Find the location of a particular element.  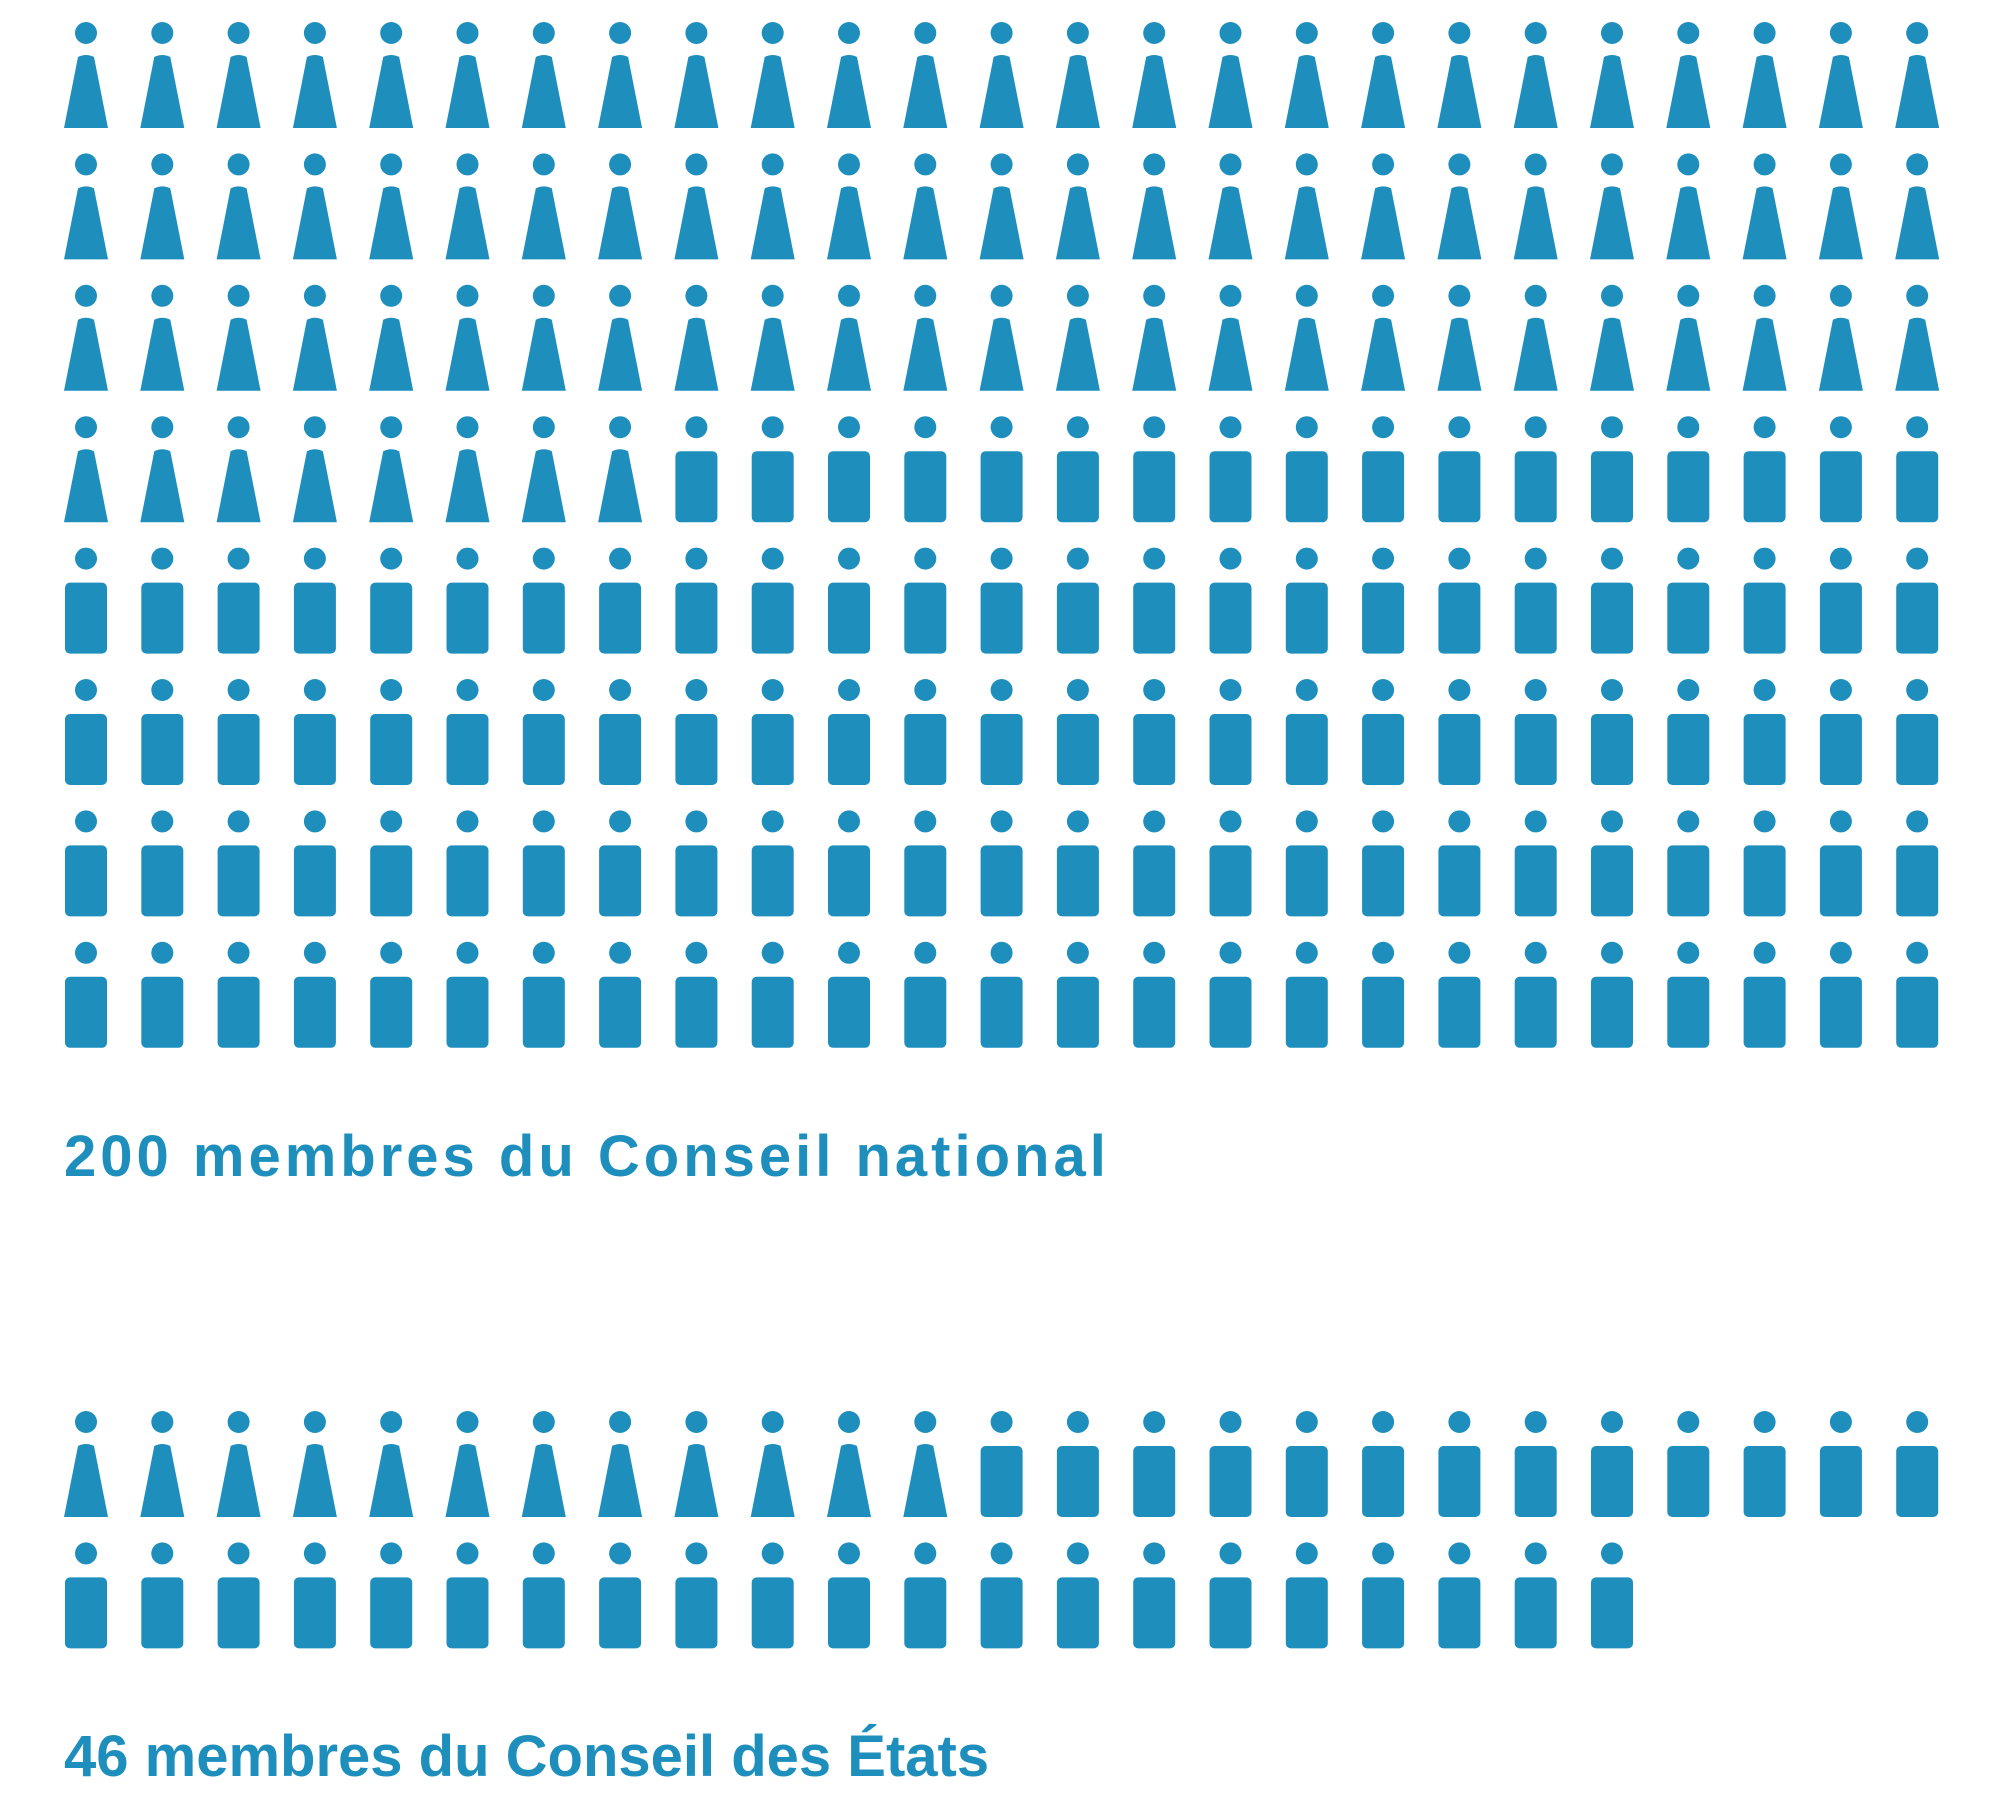

chart-title: 200 membres du Conseil national is located at coordinates (587, 1156).